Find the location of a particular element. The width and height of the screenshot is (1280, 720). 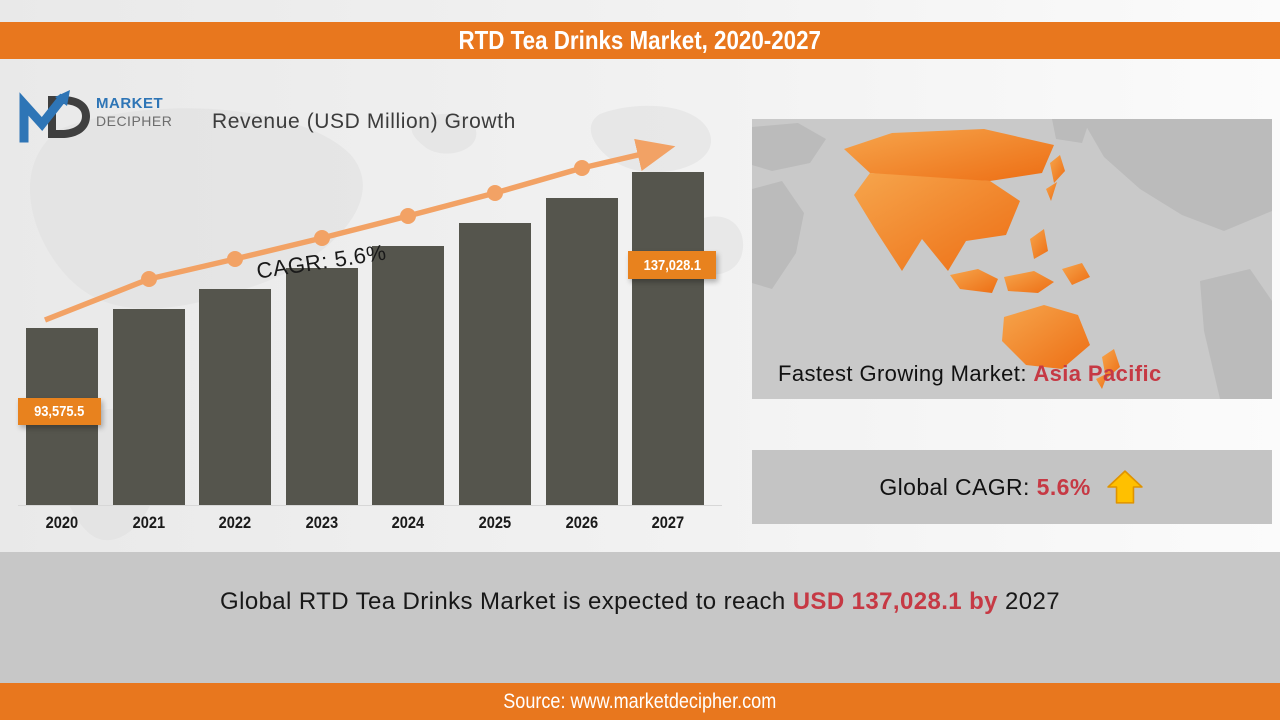

x-axis-label-2027: 2027 is located at coordinates (668, 522).